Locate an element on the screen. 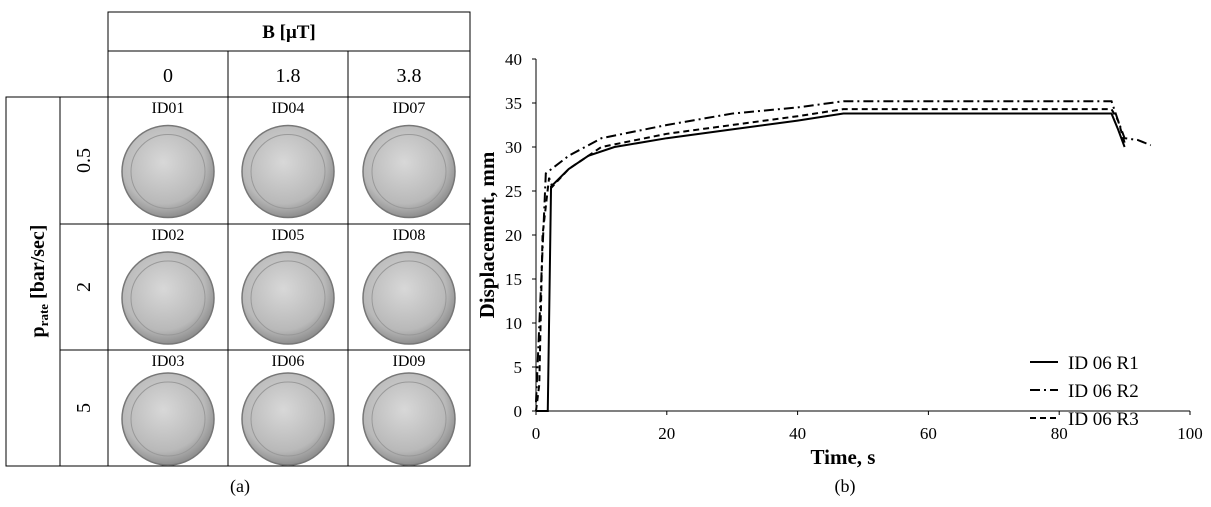 The image size is (1211, 507). cell-border is located at coordinates (409, 408).